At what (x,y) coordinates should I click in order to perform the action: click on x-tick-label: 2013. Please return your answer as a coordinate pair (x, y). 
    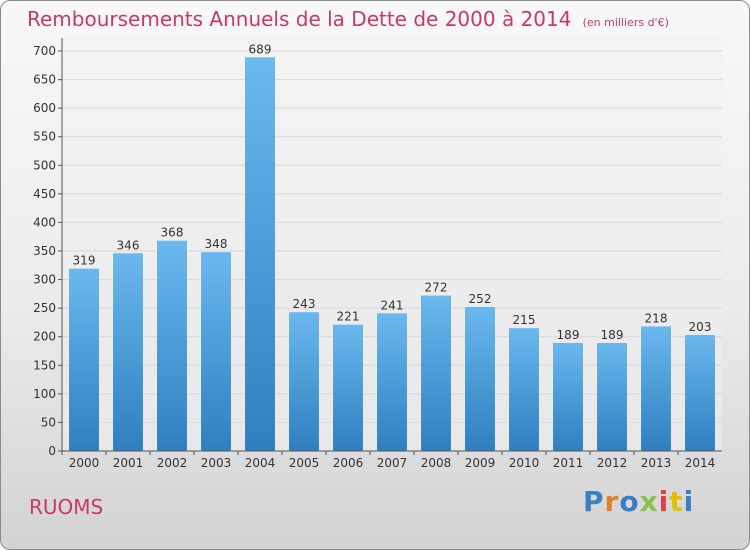
    Looking at the image, I should click on (656, 463).